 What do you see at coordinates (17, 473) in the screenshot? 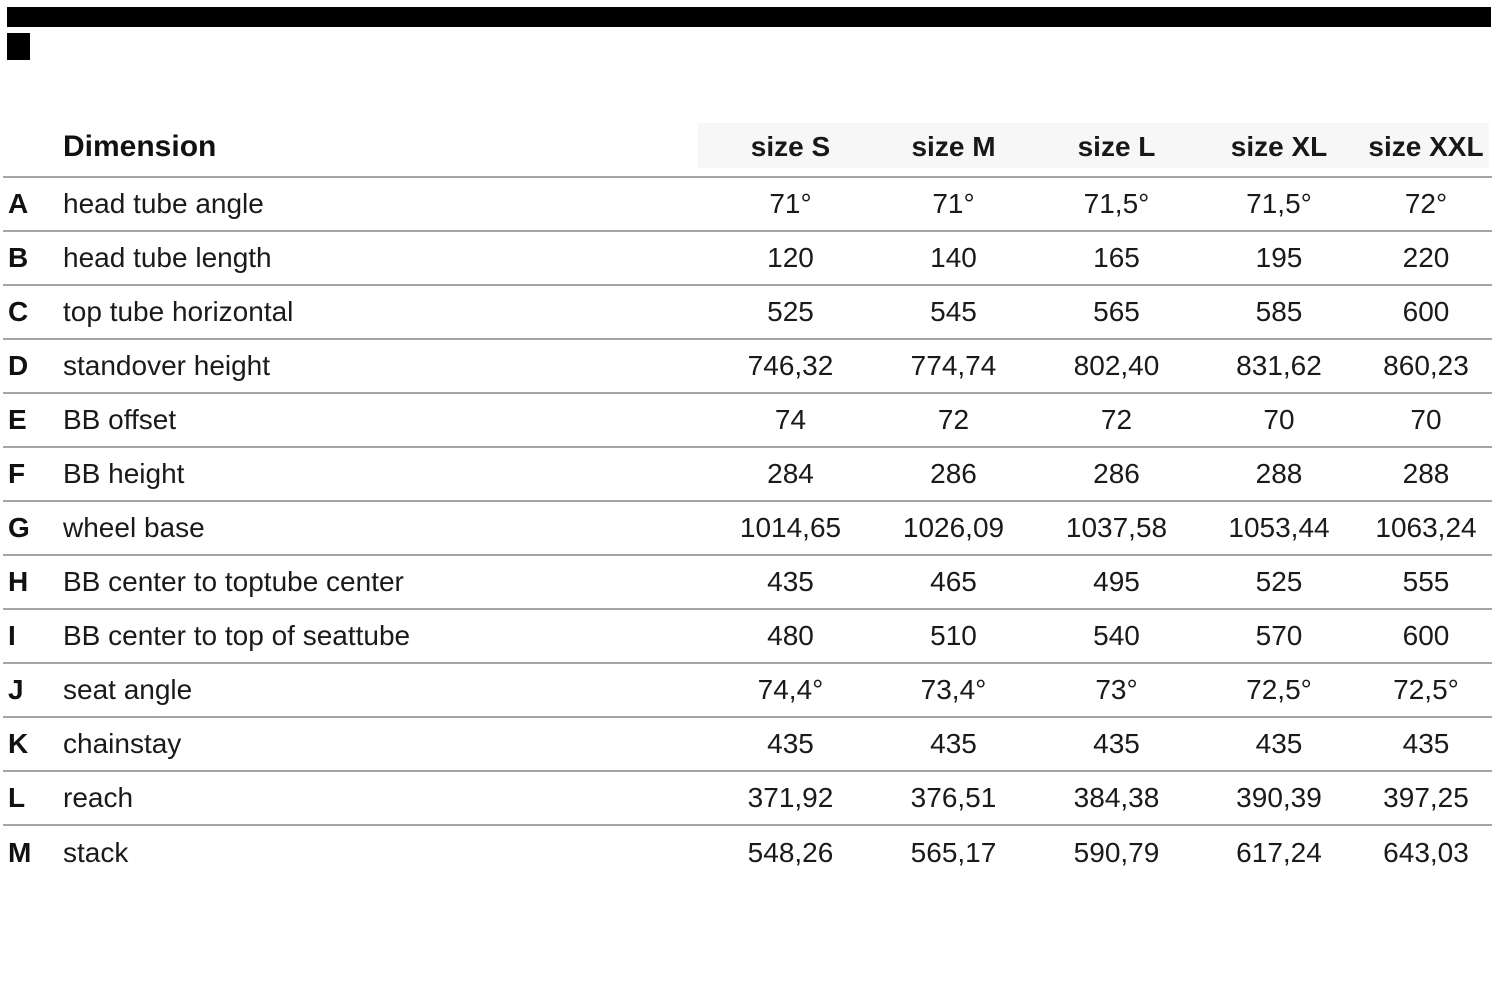
I see `row-letter: F` at bounding box center [17, 473].